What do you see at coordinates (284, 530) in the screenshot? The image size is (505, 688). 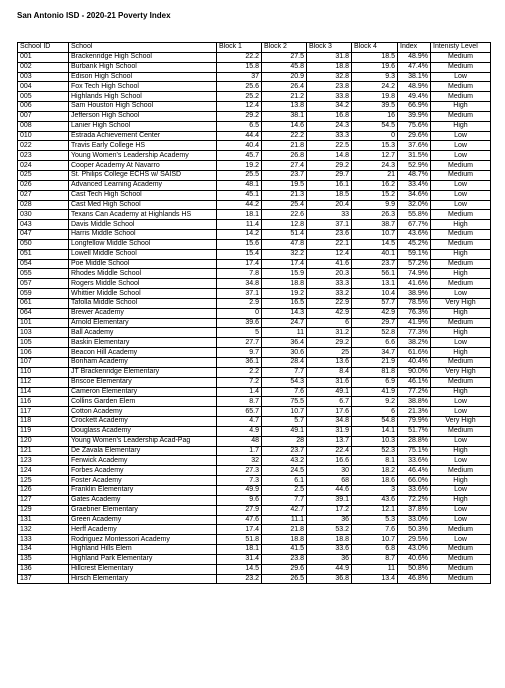 I see `cell-block-2: 21.8` at bounding box center [284, 530].